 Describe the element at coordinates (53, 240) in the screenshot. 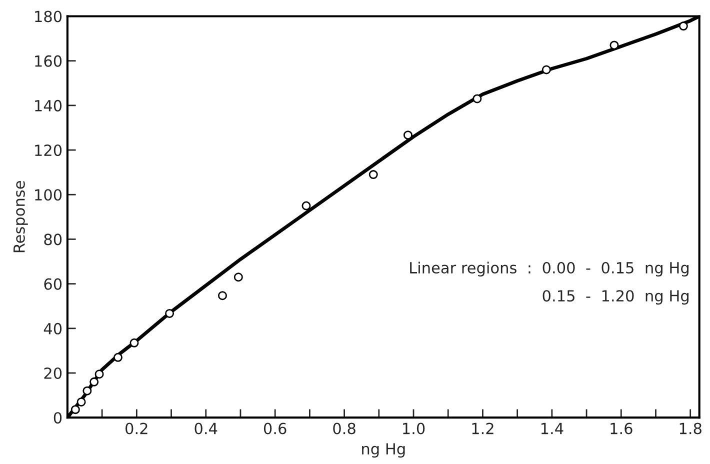

I see `y-tick-label: 80` at that location.